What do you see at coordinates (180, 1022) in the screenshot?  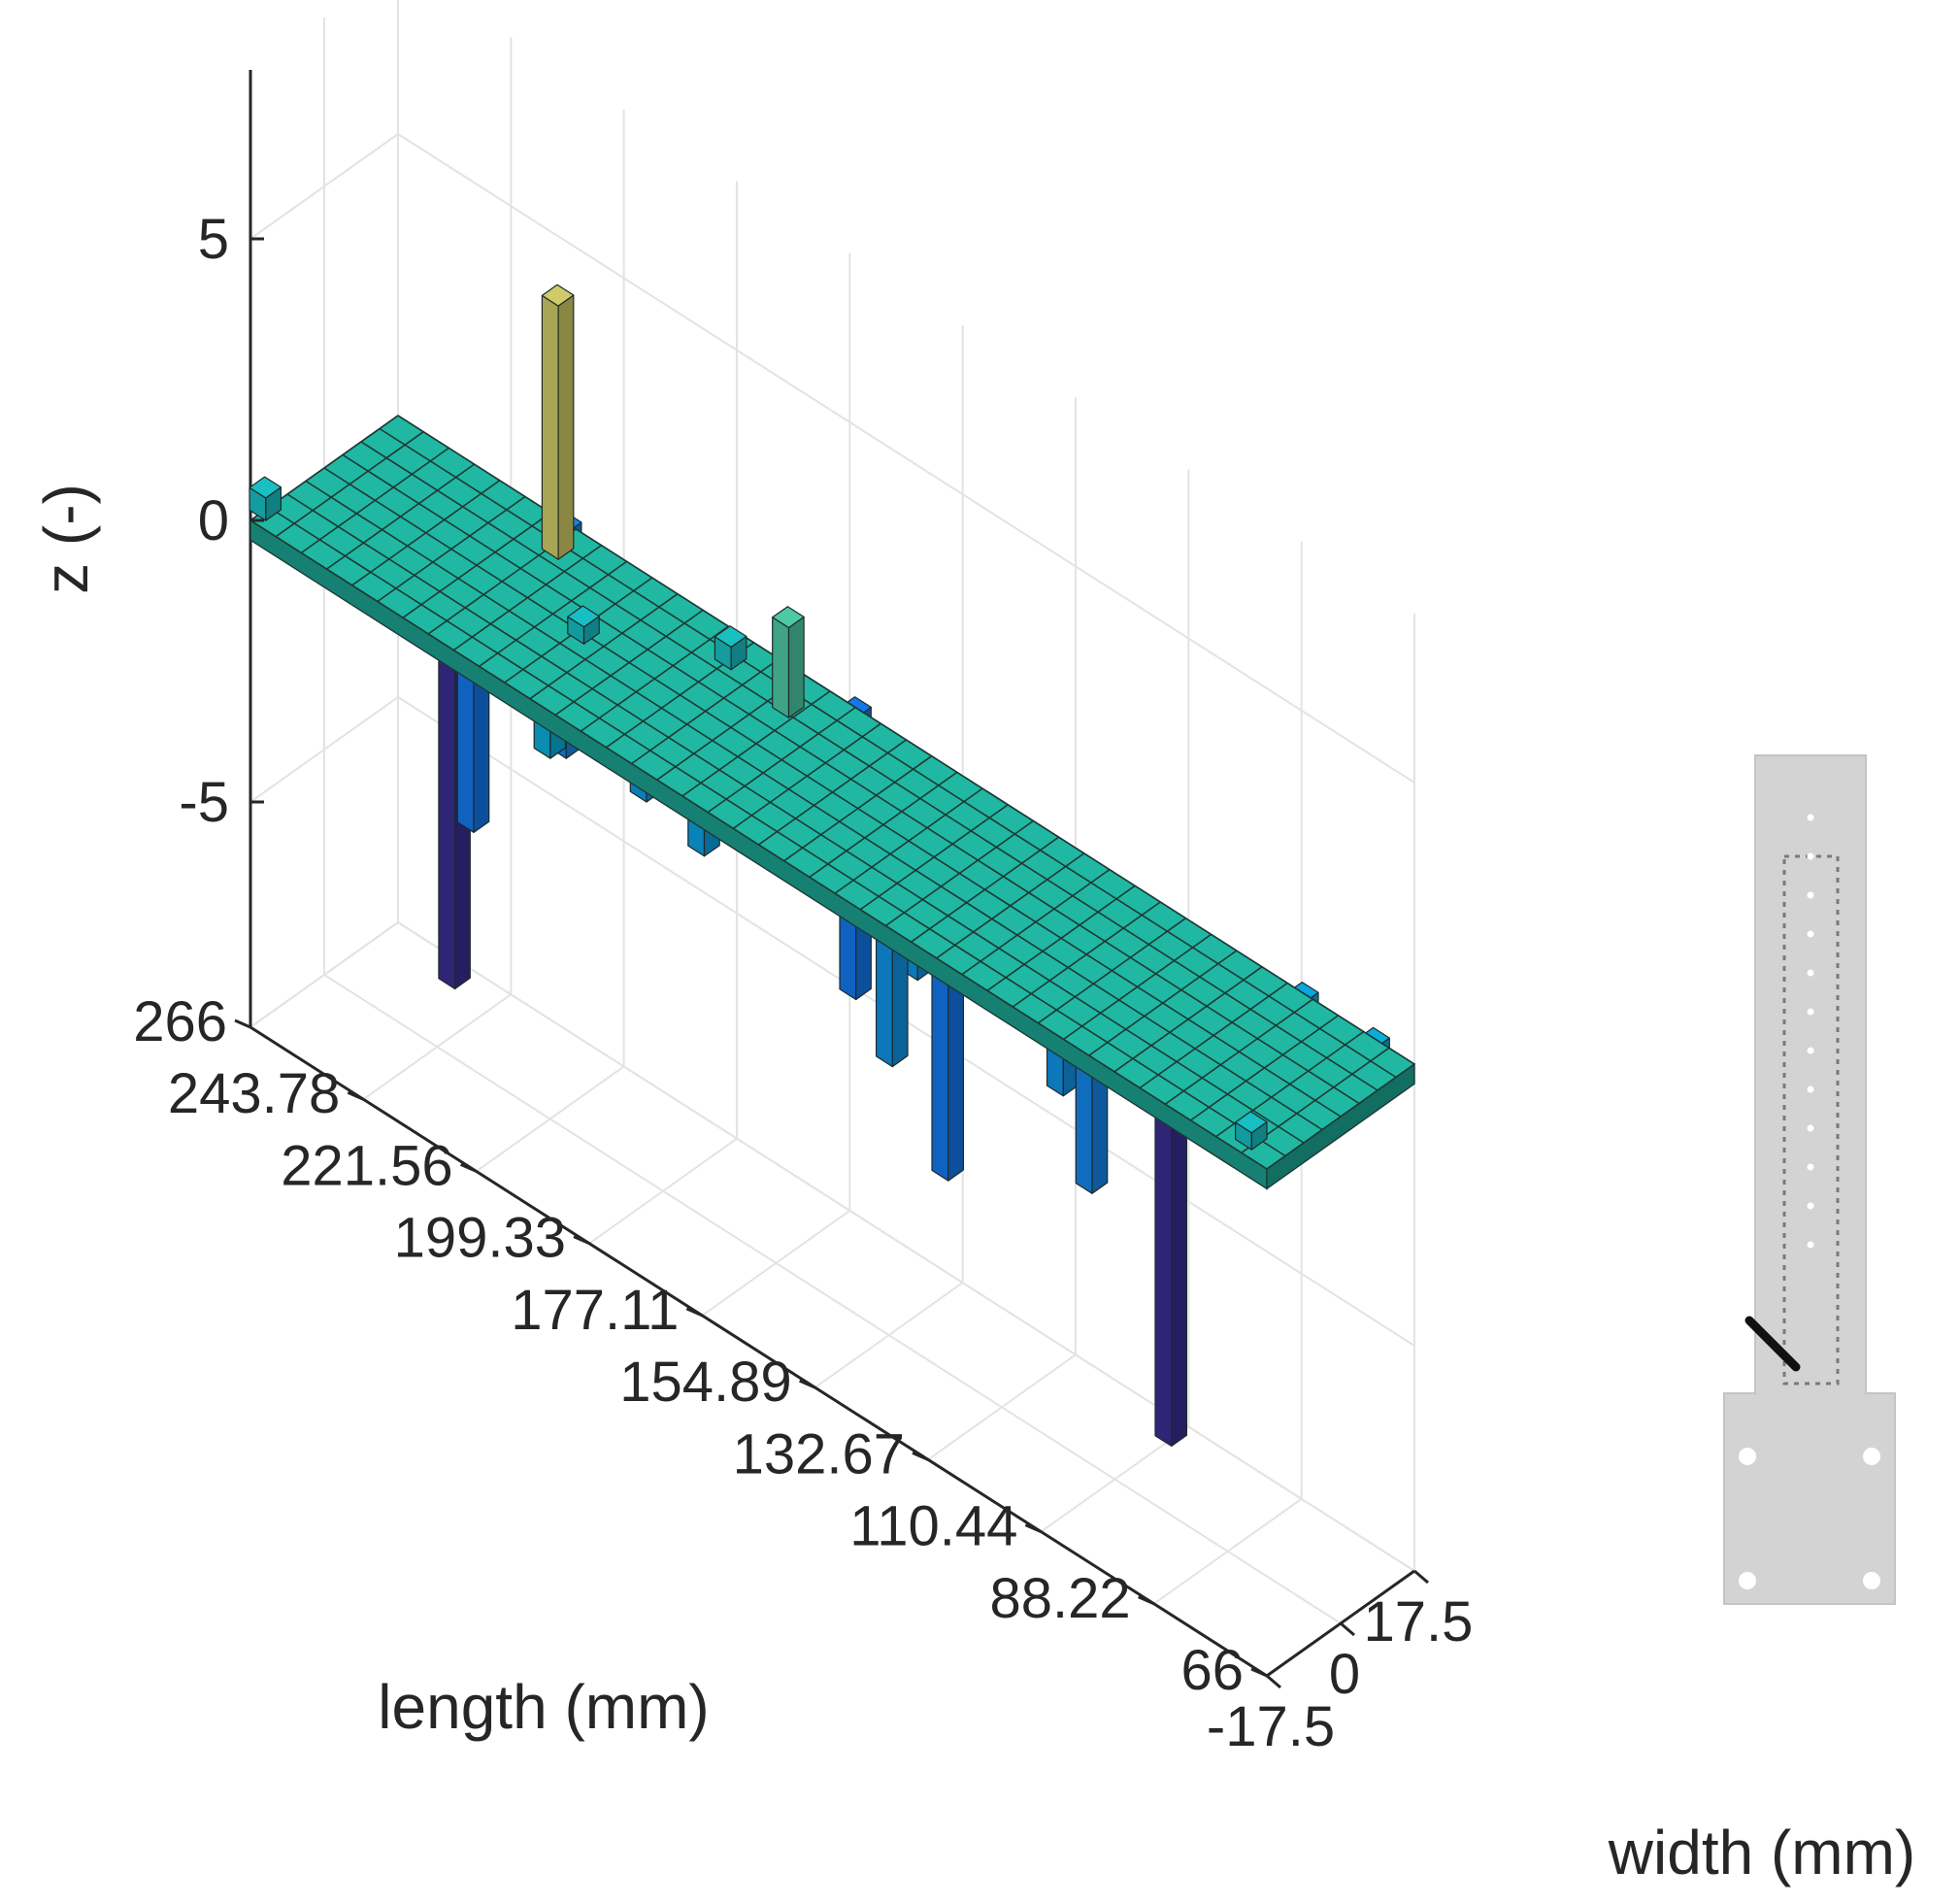 I see `length-tick-label: 266` at bounding box center [180, 1022].